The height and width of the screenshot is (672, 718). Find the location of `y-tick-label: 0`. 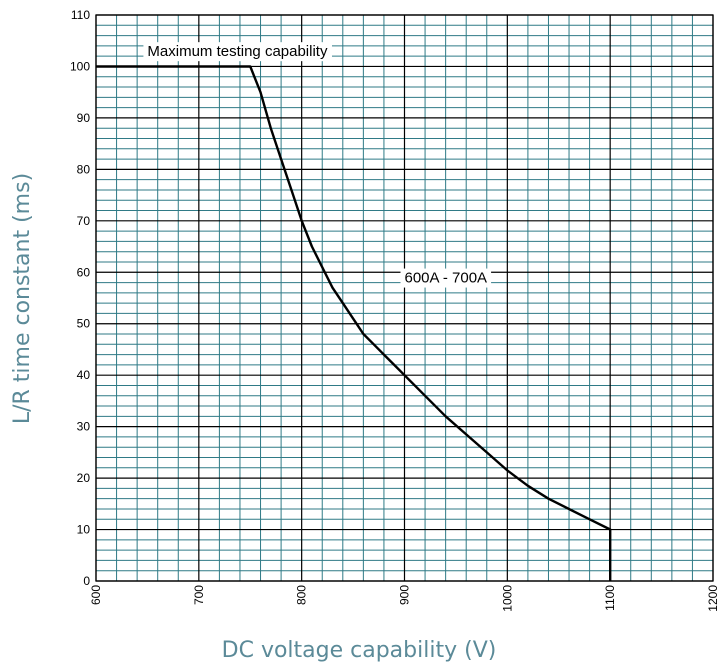

y-tick-label: 0 is located at coordinates (86, 581).